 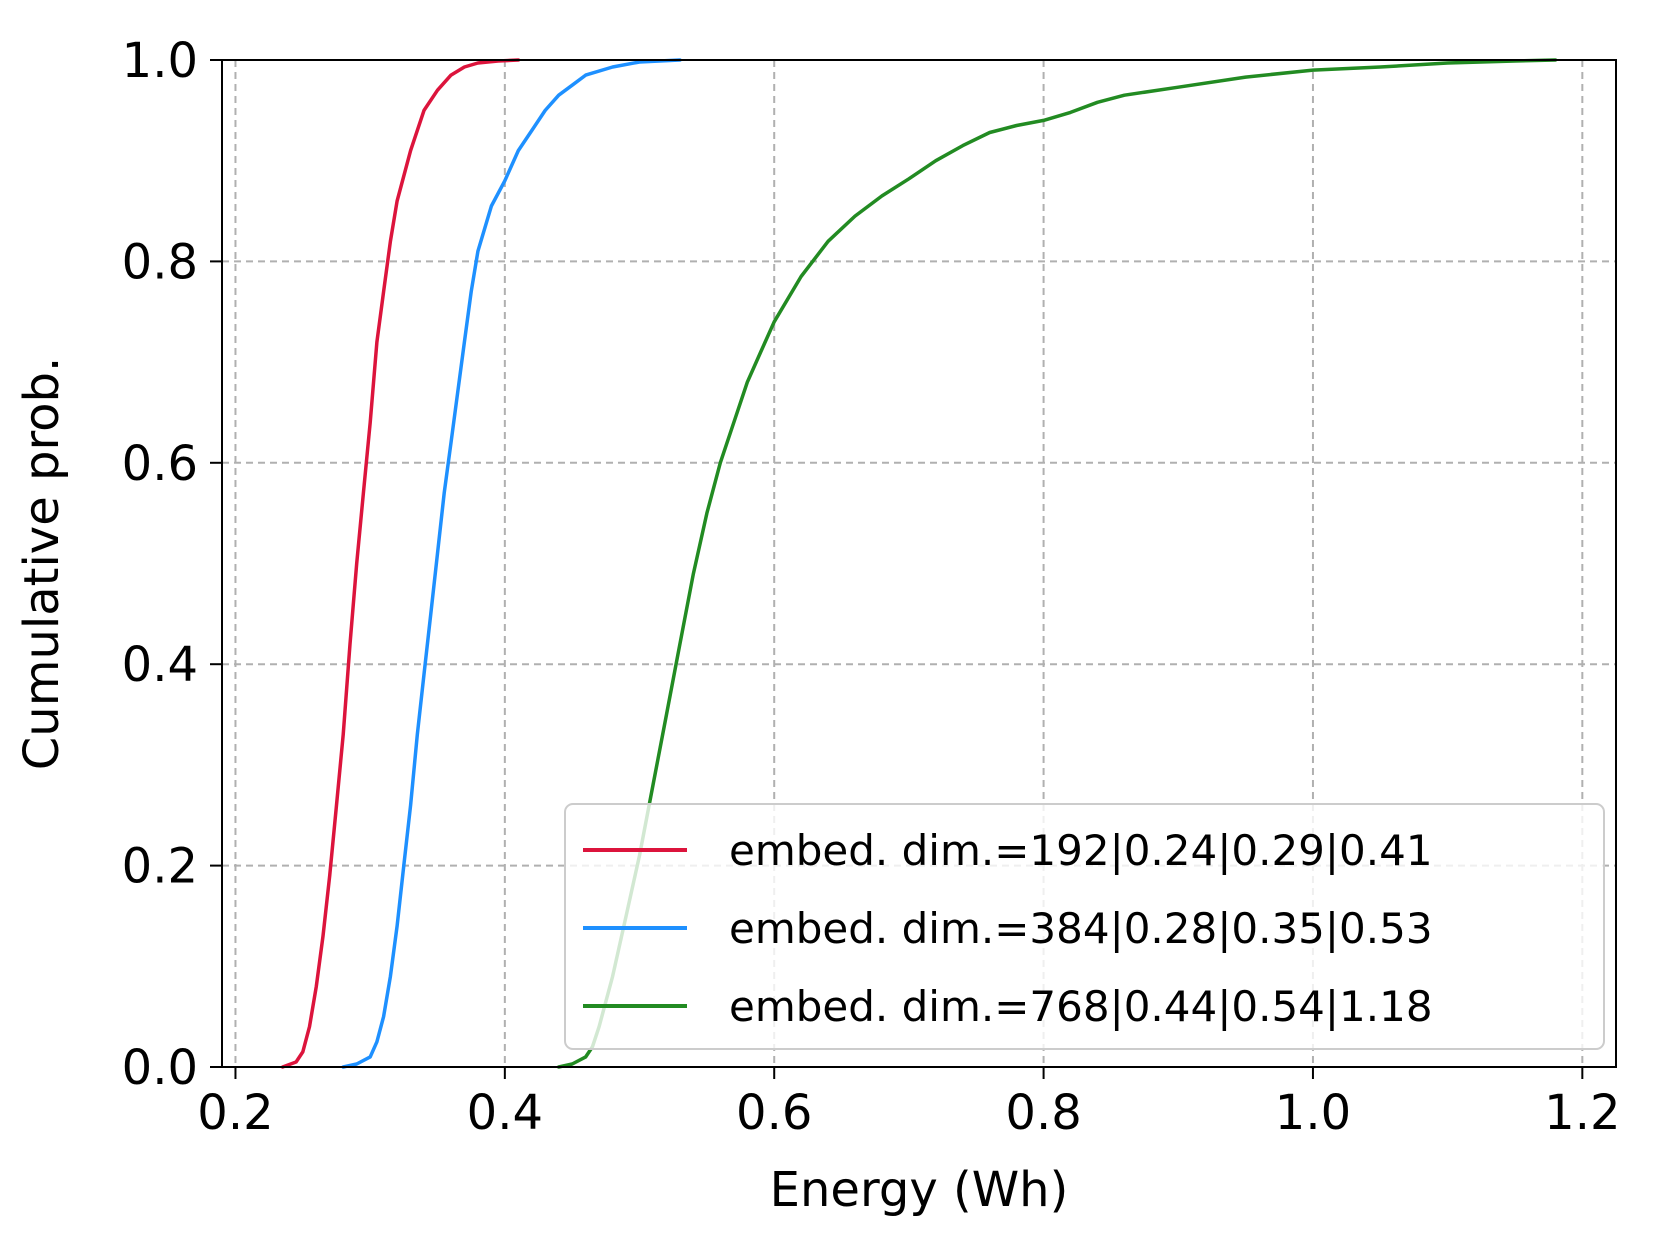 I want to click on legend-label-1: embed. dim.=192|0.24|0.29|0.41, so click(x=1081, y=850).